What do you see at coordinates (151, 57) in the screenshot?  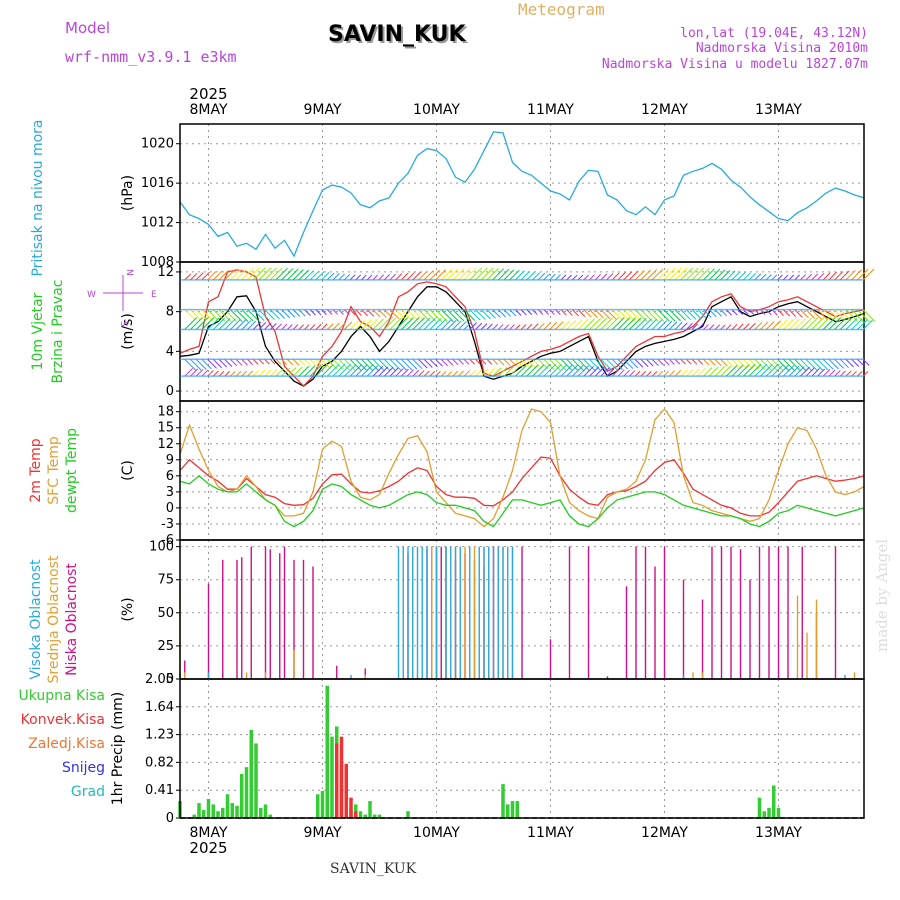 I see `model-name: wrf-nmm_v3.9.1 e3km` at bounding box center [151, 57].